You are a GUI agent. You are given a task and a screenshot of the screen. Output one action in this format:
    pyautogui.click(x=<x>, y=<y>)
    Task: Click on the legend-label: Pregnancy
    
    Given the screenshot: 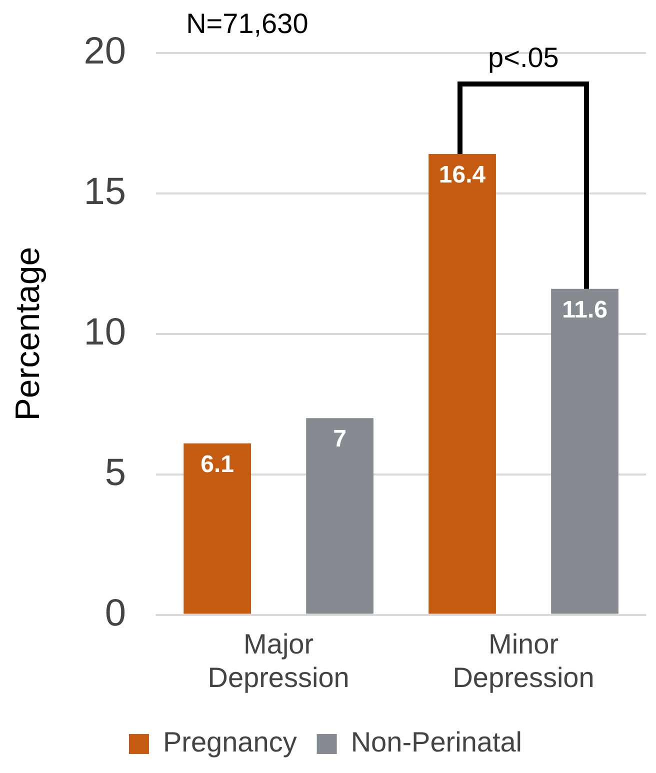 What is the action you would take?
    pyautogui.click(x=229, y=742)
    